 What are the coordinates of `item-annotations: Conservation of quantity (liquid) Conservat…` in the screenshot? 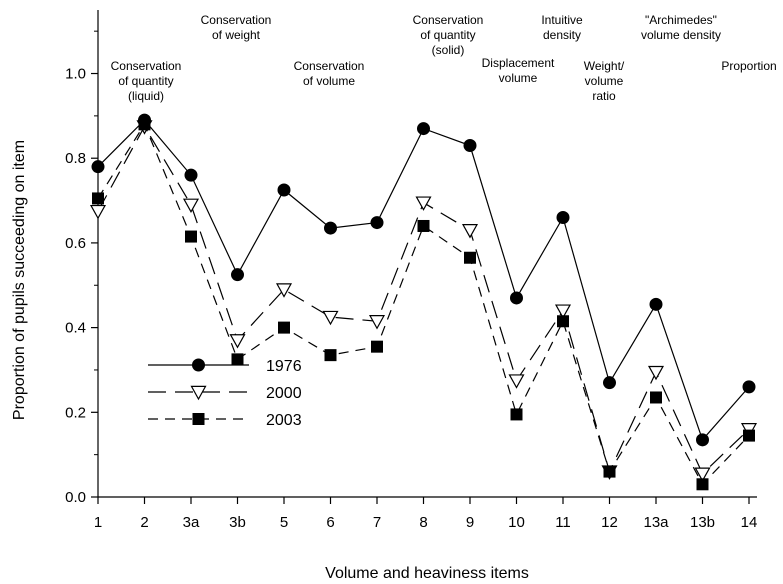 It's located at (444, 58).